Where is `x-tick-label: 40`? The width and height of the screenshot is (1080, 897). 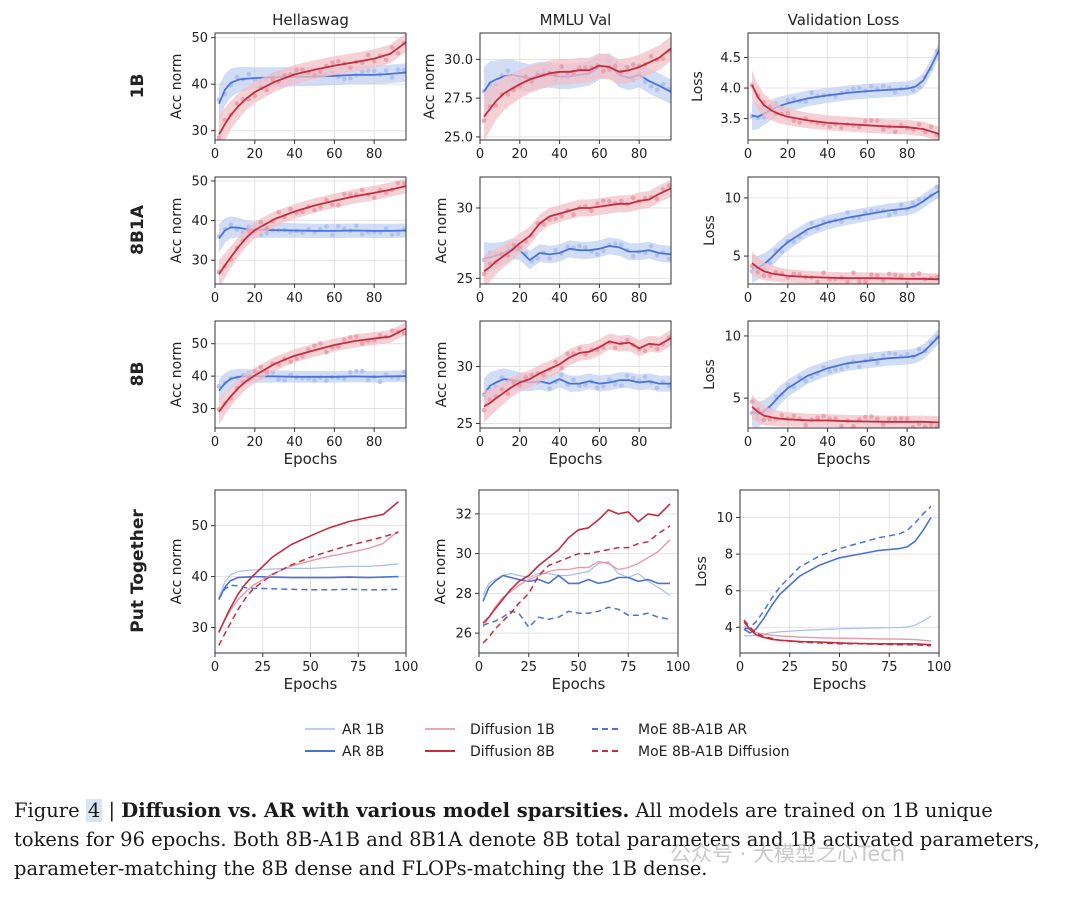
x-tick-label: 40 is located at coordinates (827, 442).